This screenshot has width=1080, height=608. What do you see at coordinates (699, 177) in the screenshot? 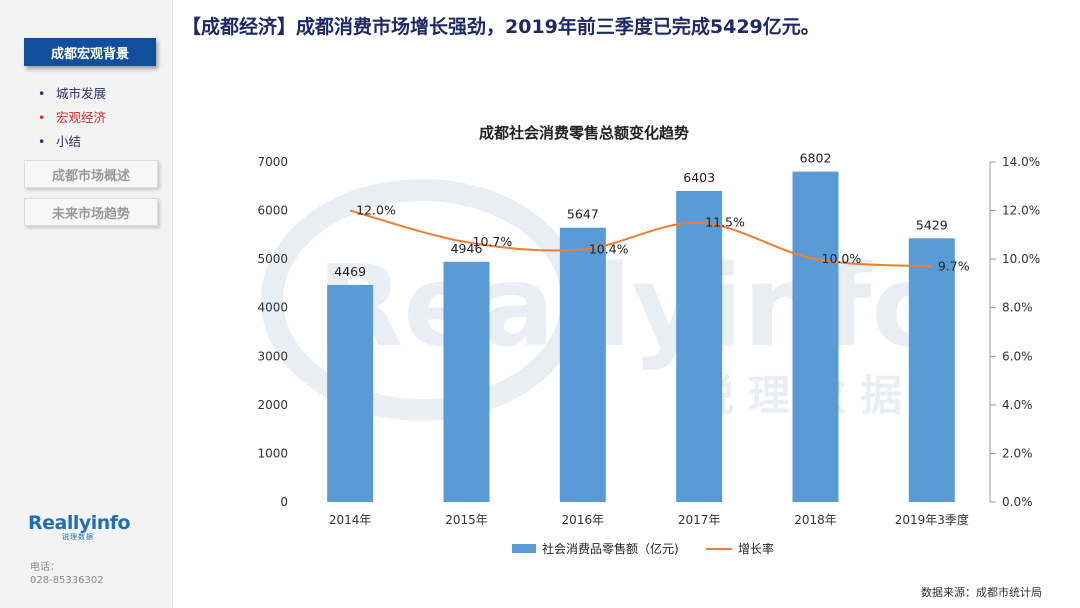
I see `bar-data-label: 6403` at bounding box center [699, 177].